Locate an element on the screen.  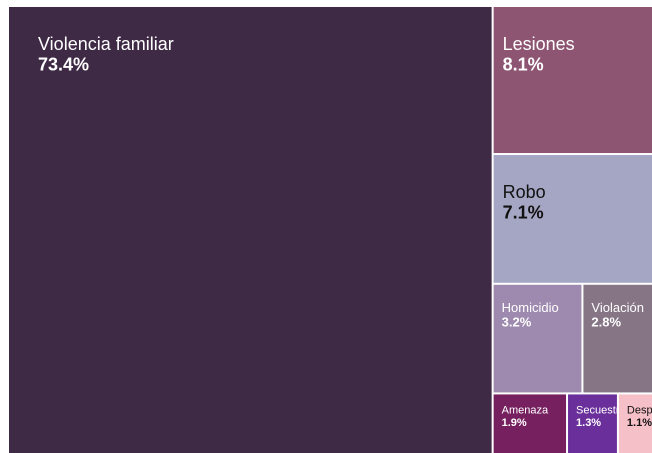
cell-value-label: 7.1% is located at coordinates (523, 213).